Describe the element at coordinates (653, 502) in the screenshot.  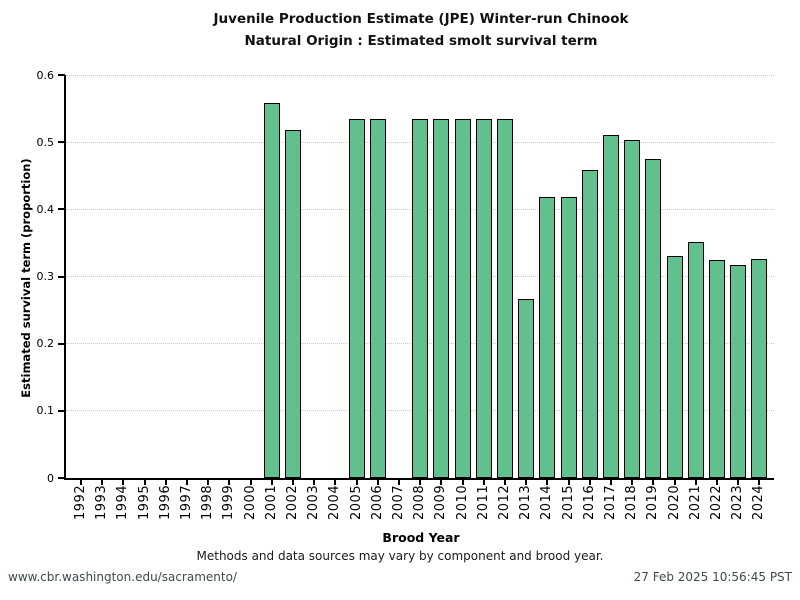
I see `x-axis-tick-label: 2019` at that location.